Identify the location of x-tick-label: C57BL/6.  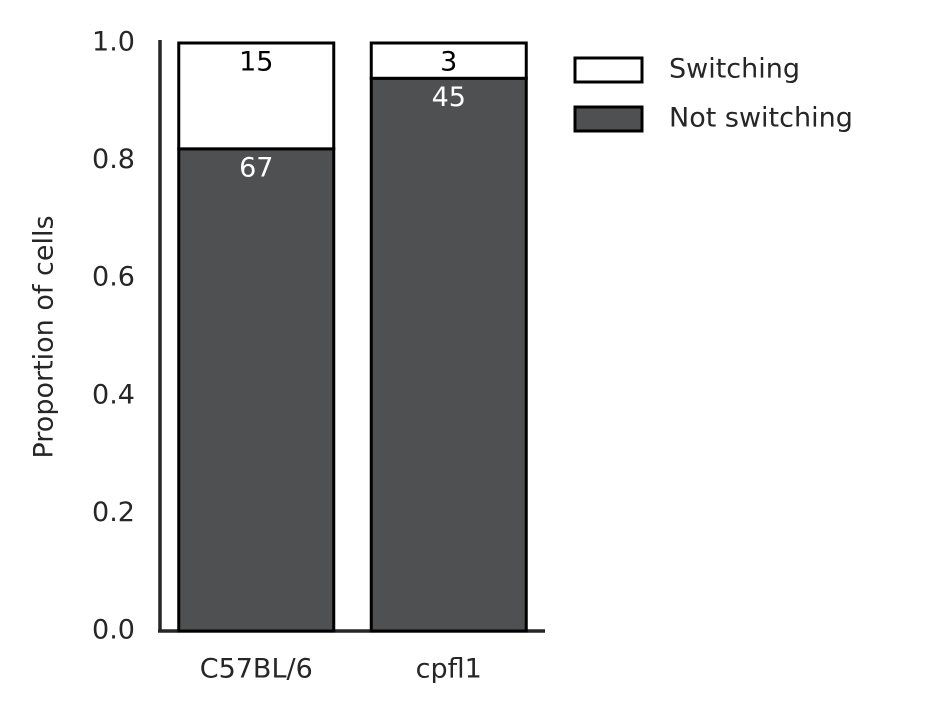
(256, 669).